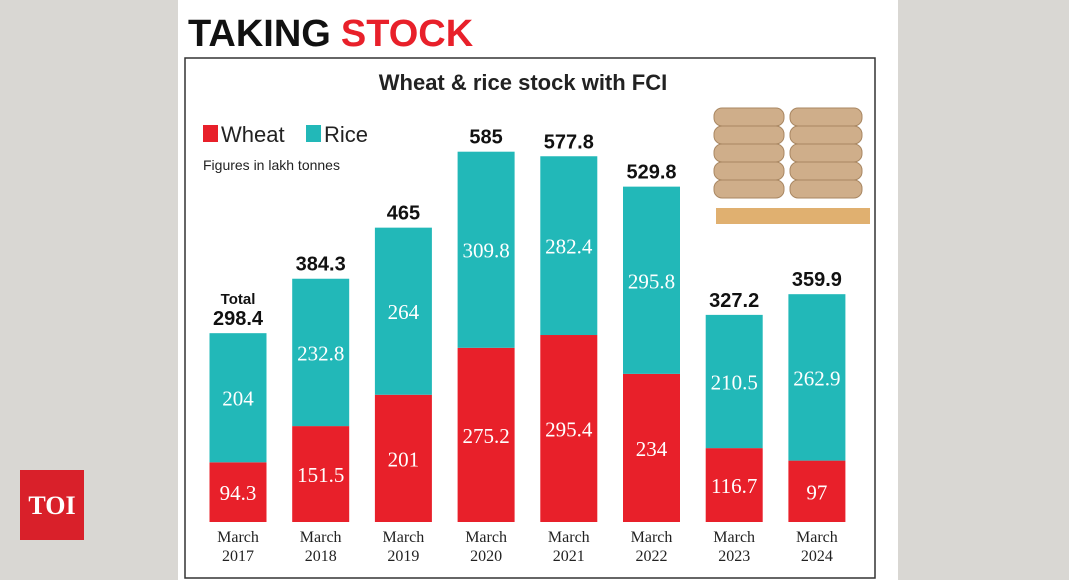 This screenshot has height=580, width=1069. I want to click on total-label: 465, so click(403, 214).